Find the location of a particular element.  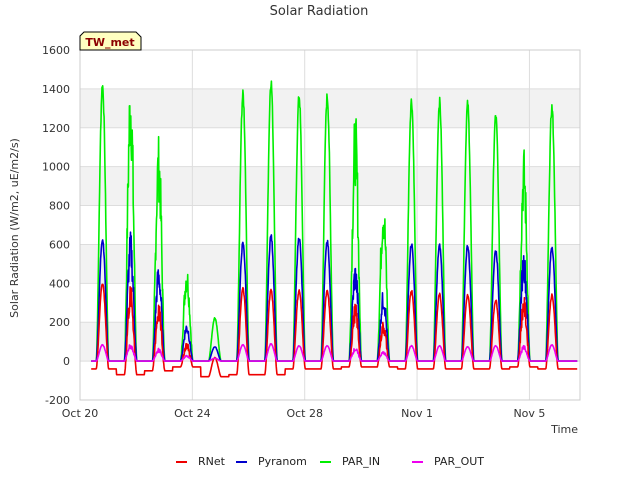

station-label: TW_met is located at coordinates (109, 42).